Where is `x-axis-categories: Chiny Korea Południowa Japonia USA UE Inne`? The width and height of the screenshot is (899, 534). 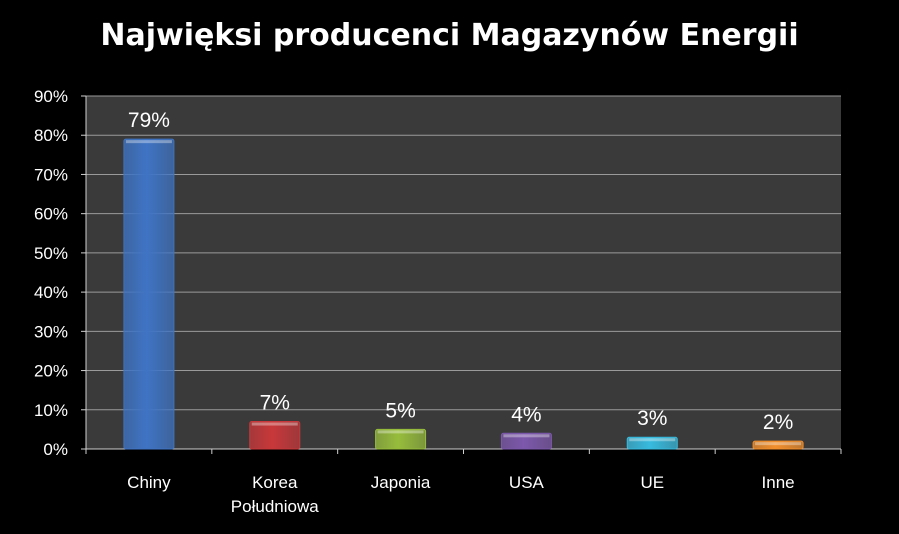
x-axis-categories: Chiny Korea Południowa Japonia USA UE Inne is located at coordinates (460, 494).